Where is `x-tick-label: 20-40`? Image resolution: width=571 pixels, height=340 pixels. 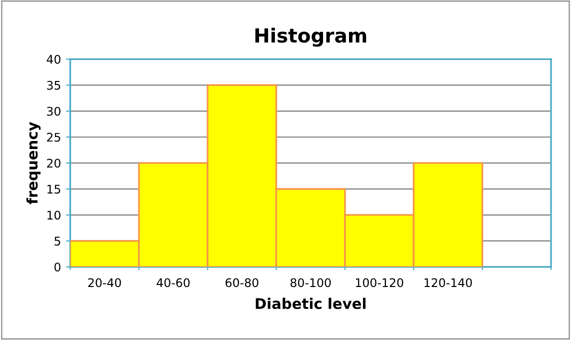 x-tick-label: 20-40 is located at coordinates (104, 283).